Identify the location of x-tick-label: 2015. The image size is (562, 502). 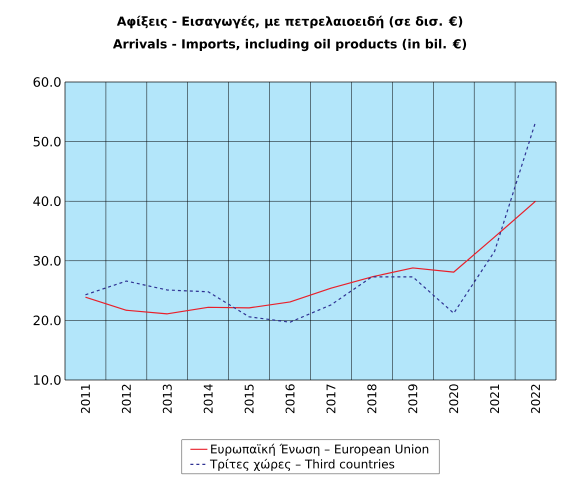
(249, 399).